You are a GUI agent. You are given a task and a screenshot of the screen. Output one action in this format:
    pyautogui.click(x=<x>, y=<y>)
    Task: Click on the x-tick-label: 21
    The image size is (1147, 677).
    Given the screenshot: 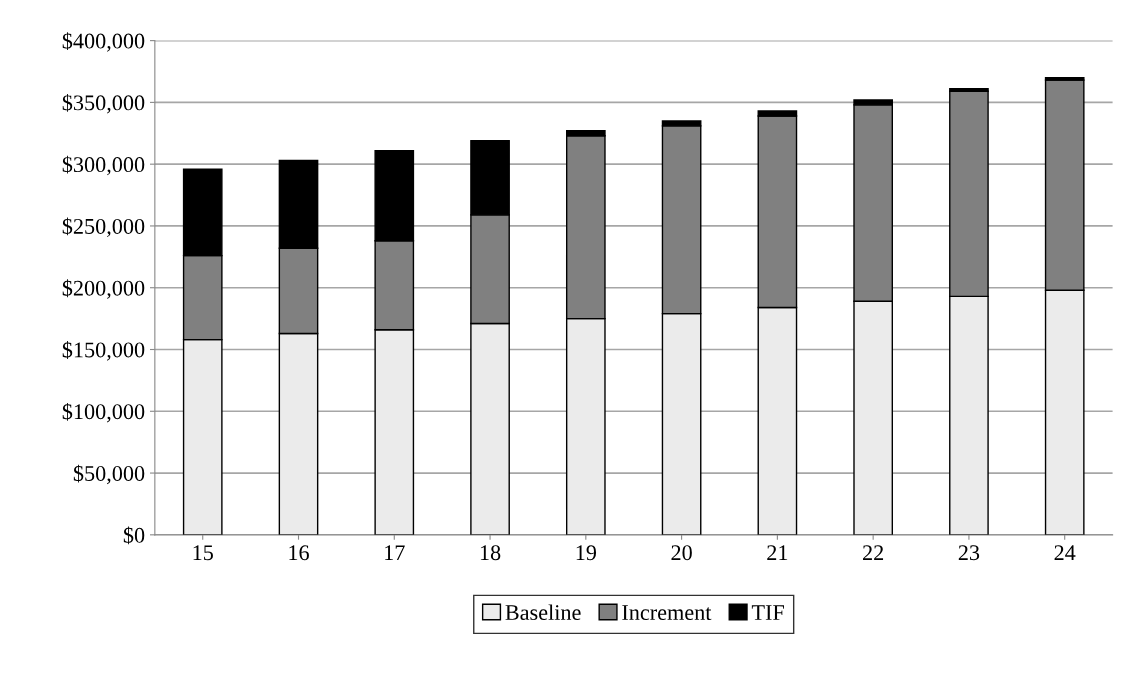 What is the action you would take?
    pyautogui.click(x=777, y=552)
    